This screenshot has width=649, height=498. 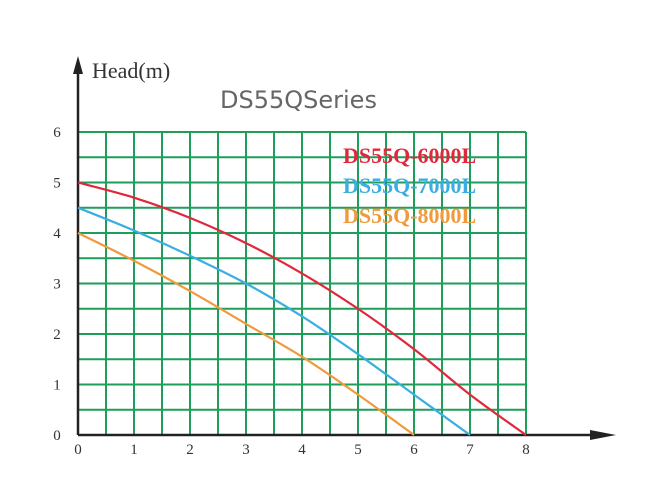 I want to click on x-tick-label: 7, so click(x=470, y=450).